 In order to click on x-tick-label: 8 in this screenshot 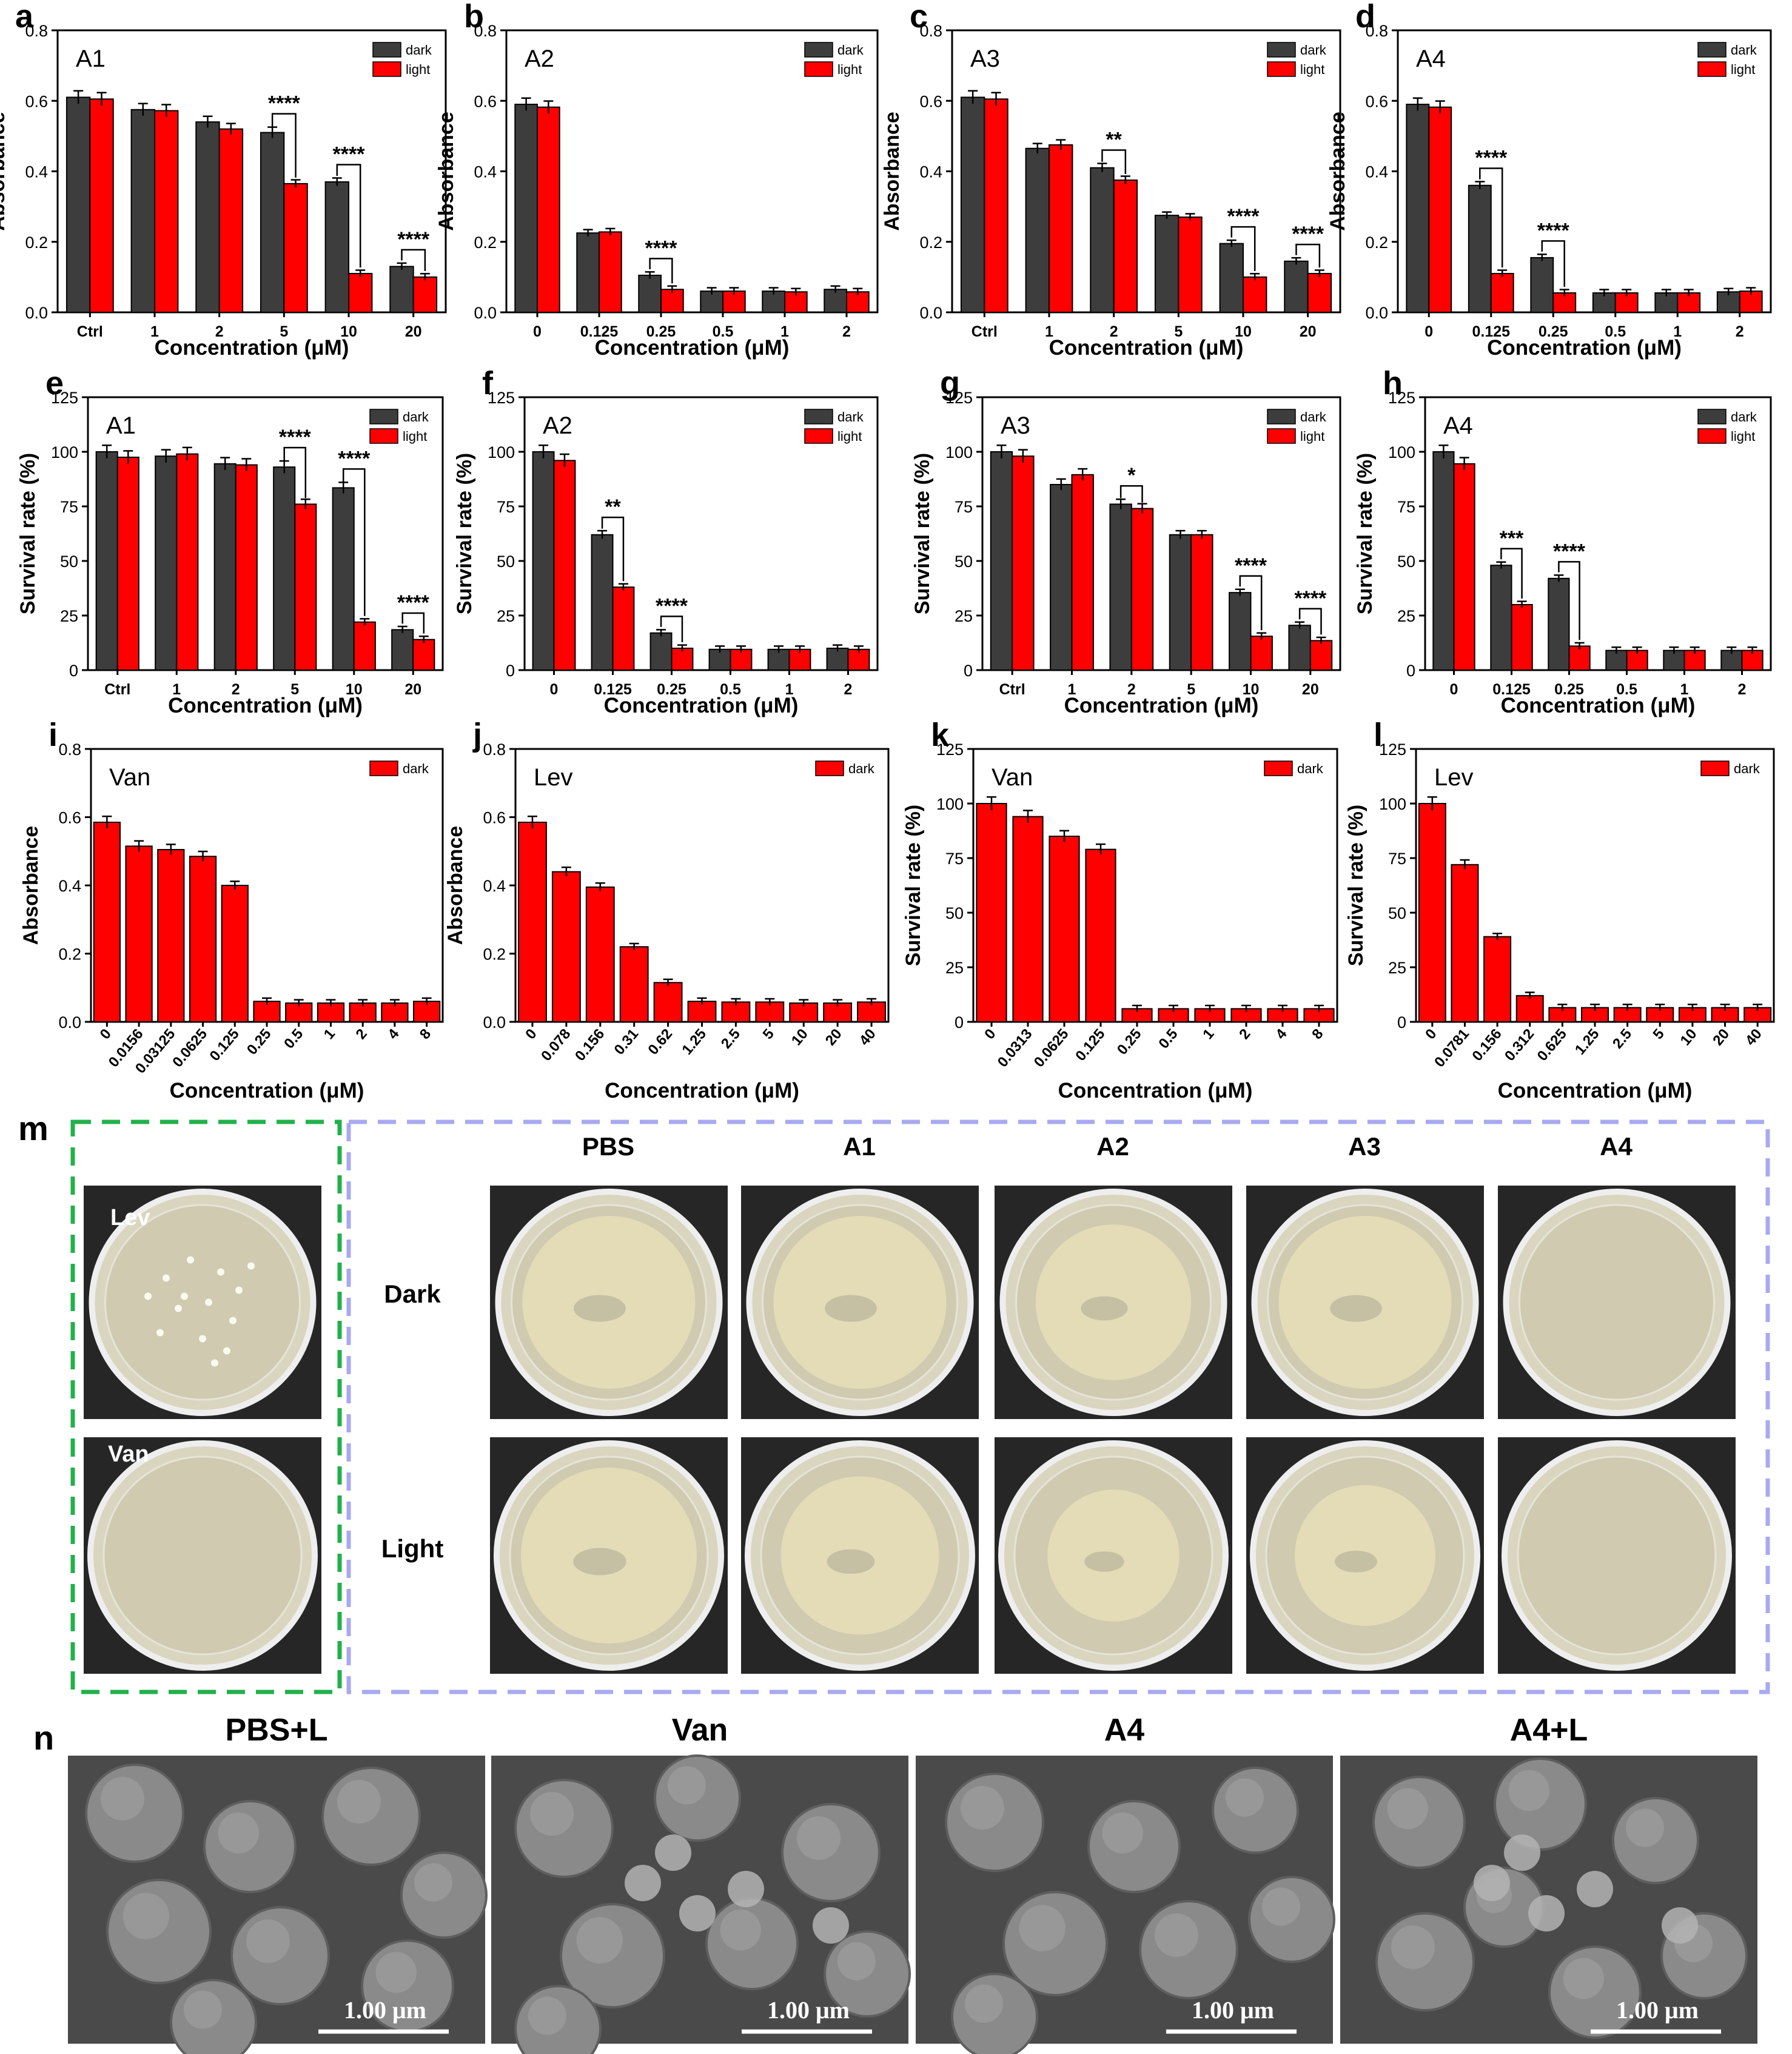, I will do `click(1317, 1034)`.